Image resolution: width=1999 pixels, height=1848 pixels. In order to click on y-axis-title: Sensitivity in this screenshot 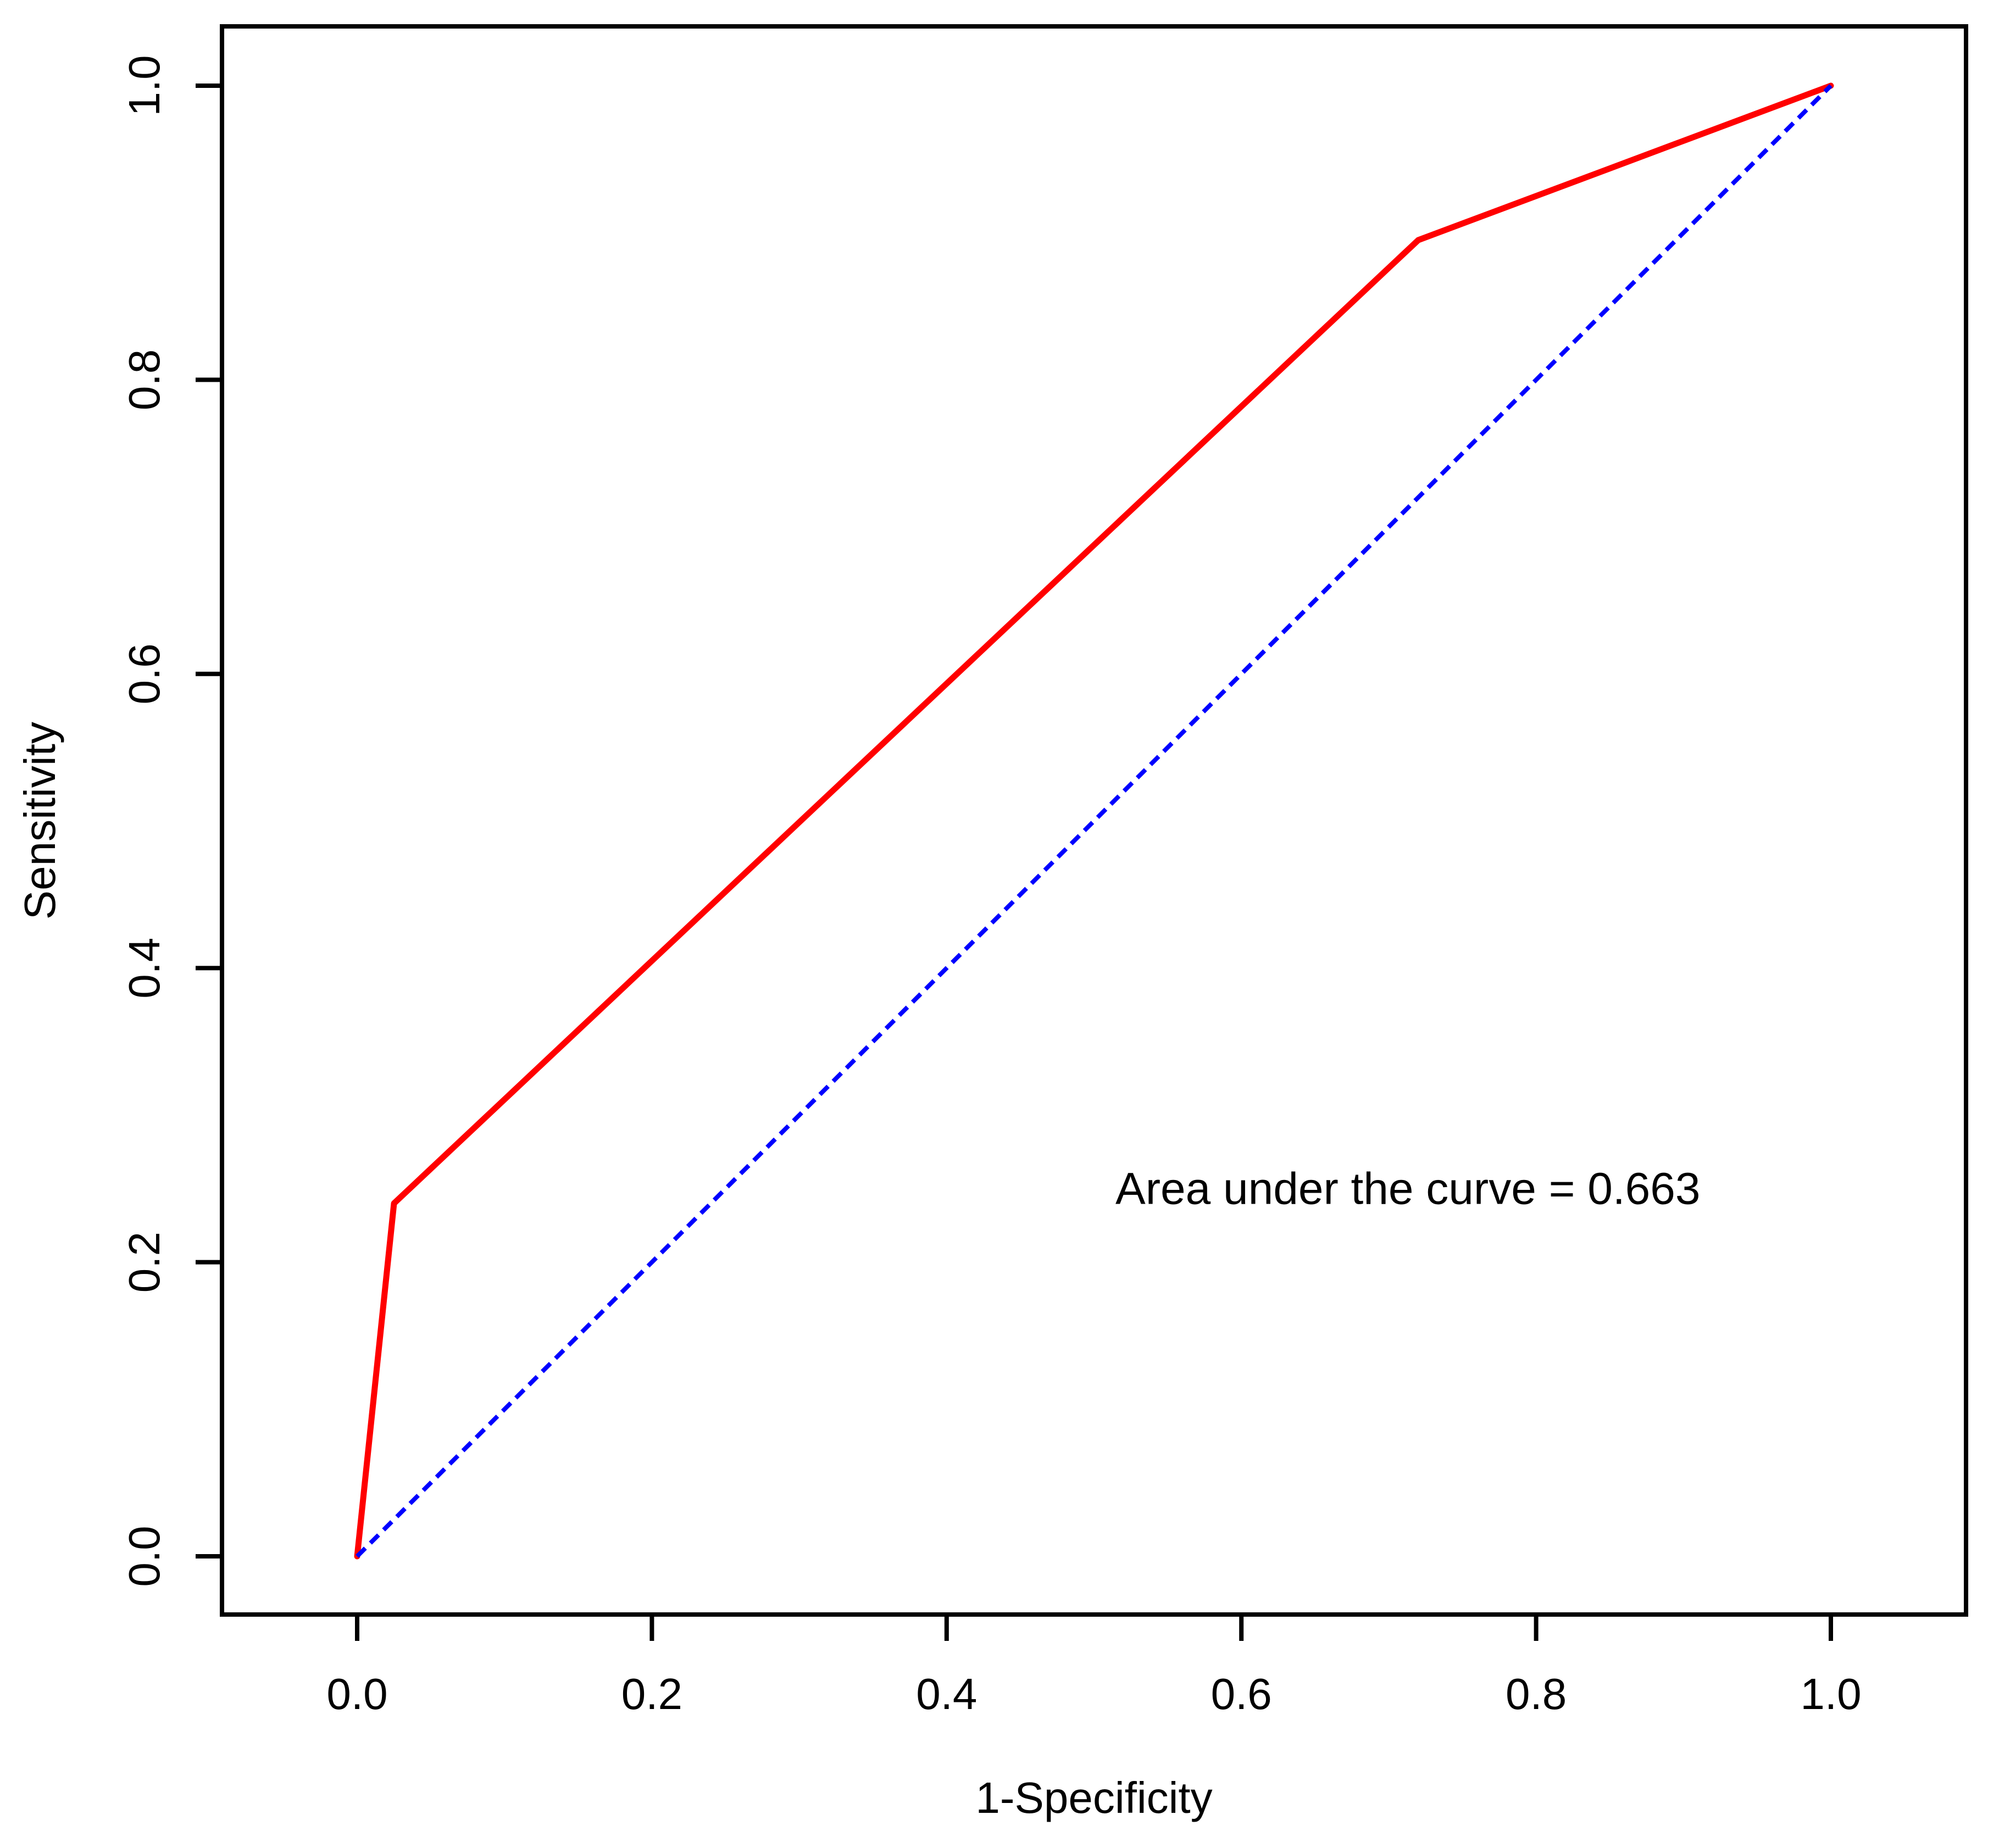, I will do `click(39, 821)`.